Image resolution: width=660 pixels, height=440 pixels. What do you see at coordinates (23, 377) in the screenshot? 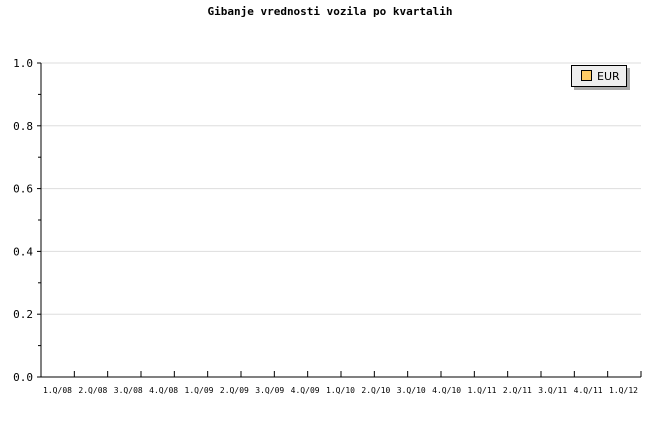
I see `y-tick-label: 0.0` at bounding box center [23, 377].